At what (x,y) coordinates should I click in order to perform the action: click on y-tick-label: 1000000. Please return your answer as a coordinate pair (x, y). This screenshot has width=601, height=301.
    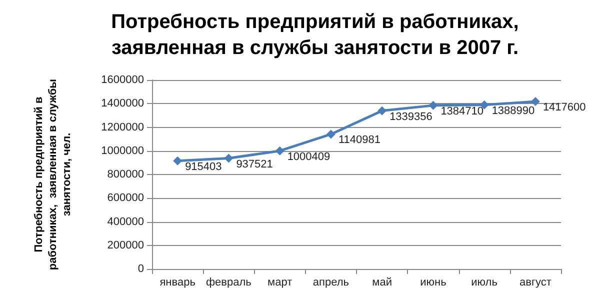
    Looking at the image, I should click on (122, 150).